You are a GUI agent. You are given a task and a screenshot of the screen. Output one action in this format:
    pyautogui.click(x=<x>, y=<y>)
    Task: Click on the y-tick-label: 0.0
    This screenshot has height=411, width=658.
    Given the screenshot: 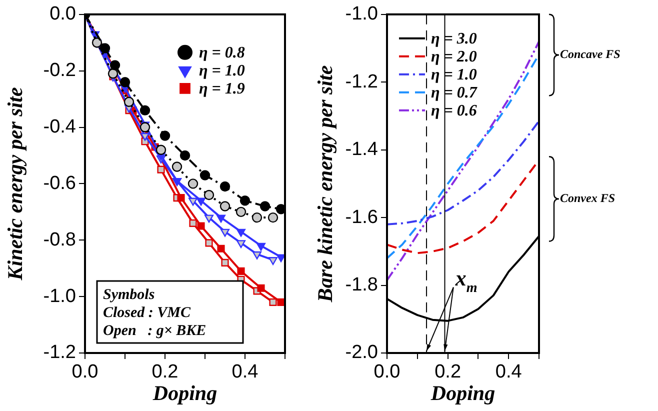 What is the action you would take?
    pyautogui.click(x=63, y=14)
    